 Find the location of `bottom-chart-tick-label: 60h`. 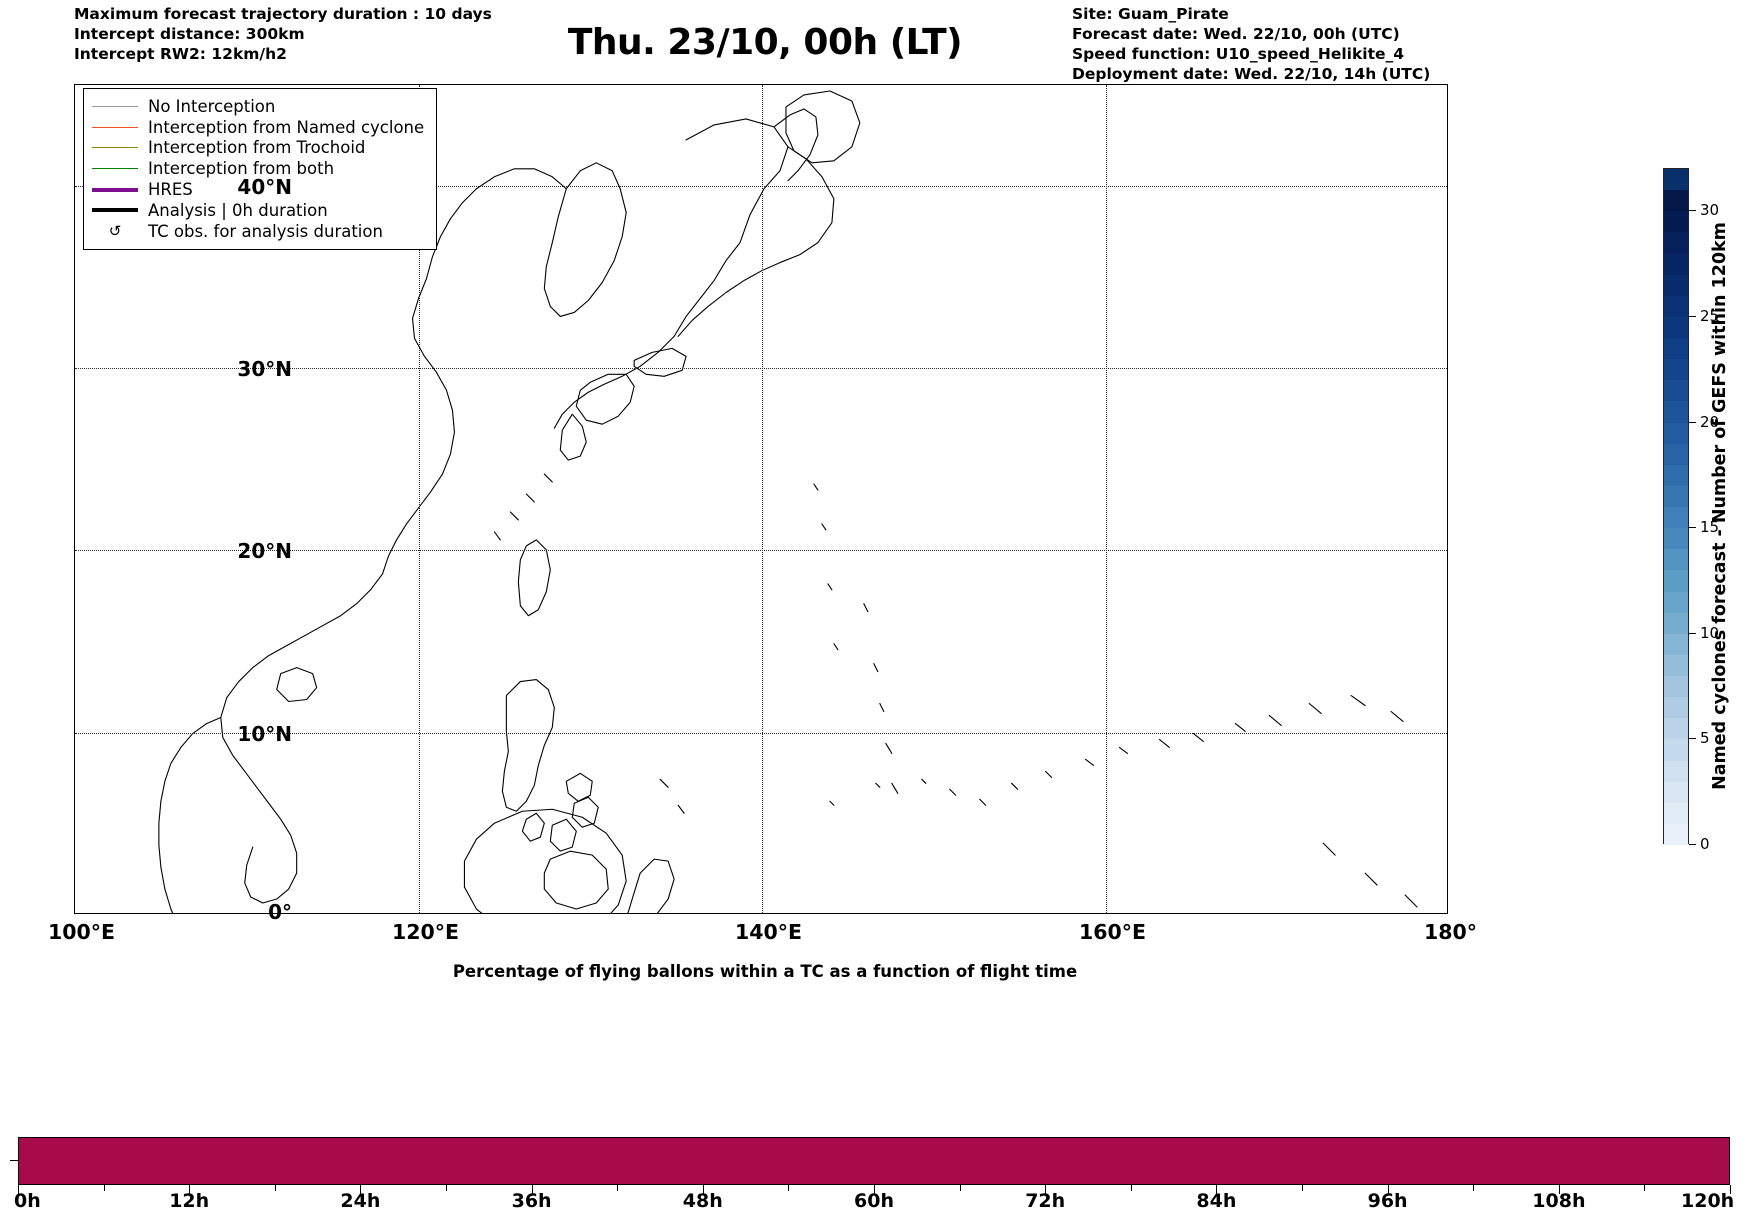

bottom-chart-tick-label: 60h is located at coordinates (874, 1201).